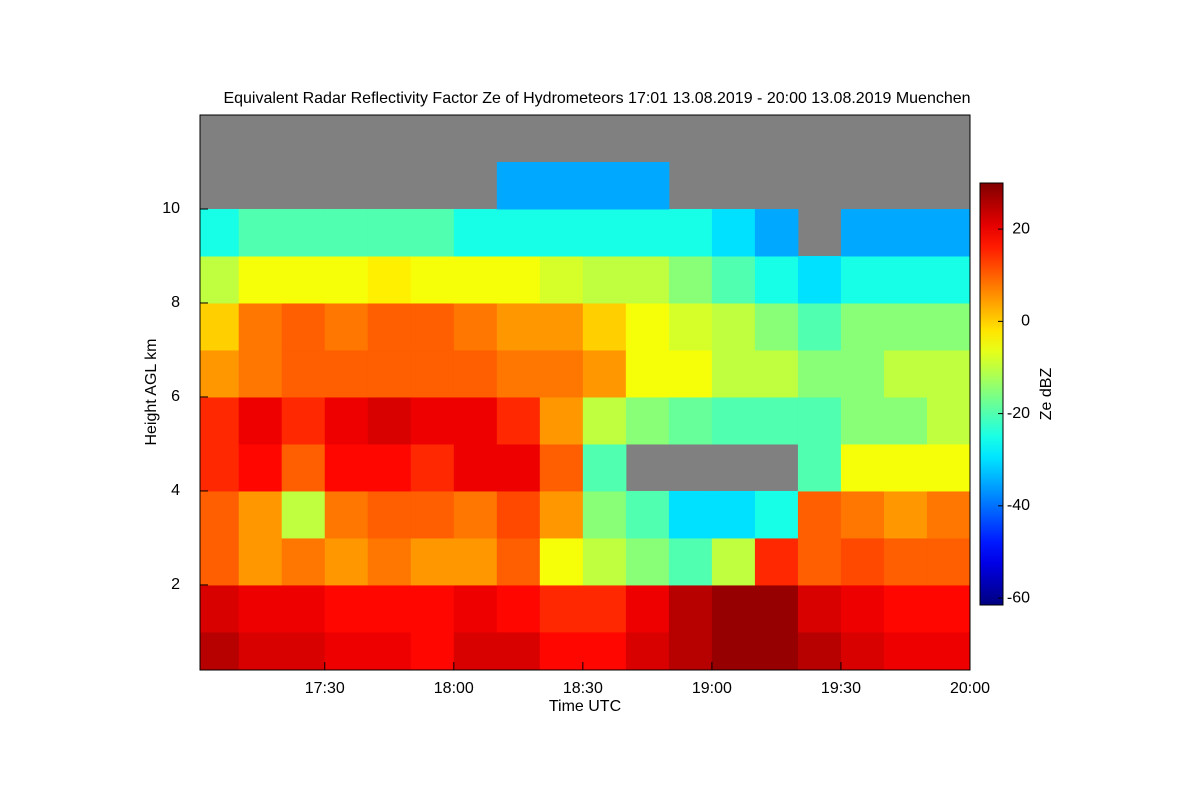 The height and width of the screenshot is (800, 1200). I want to click on y-axis-label: Height AGL km, so click(151, 391).